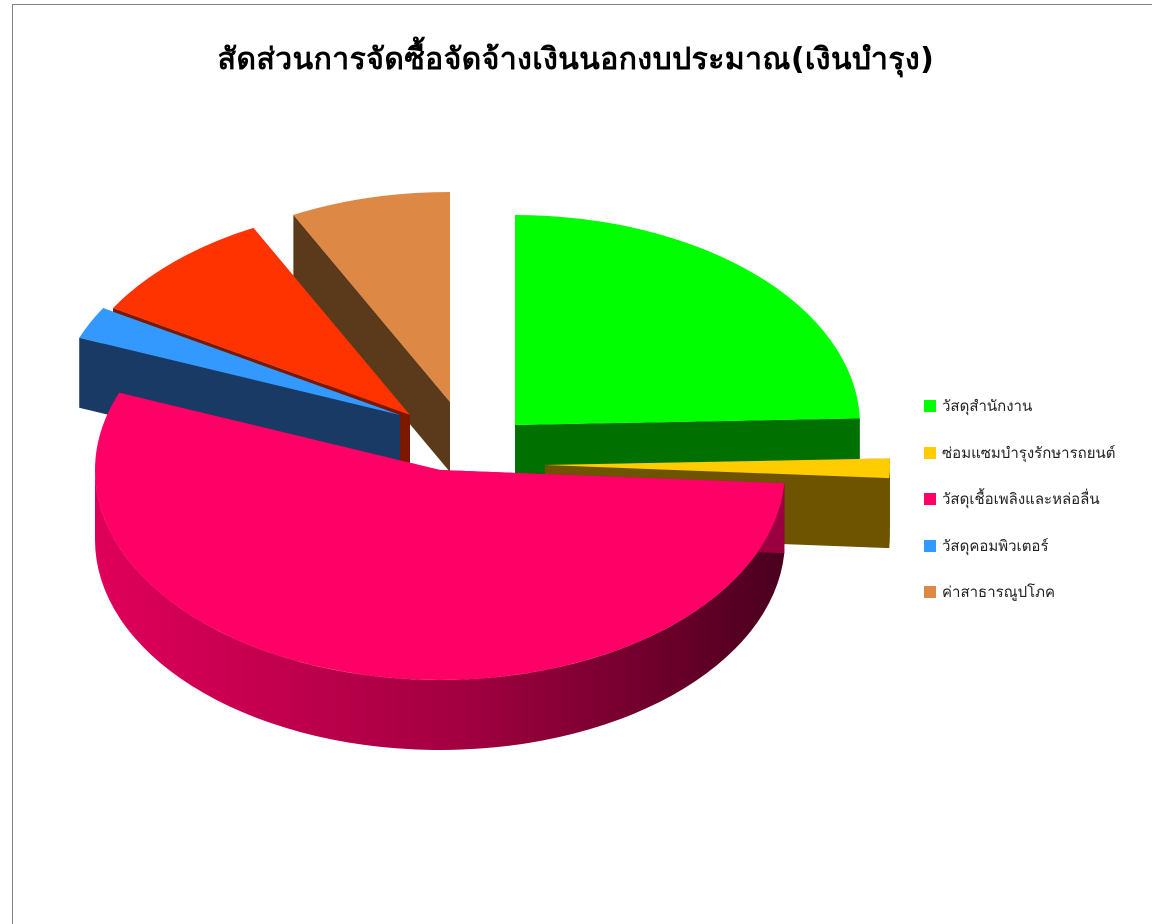 Image resolution: width=1152 pixels, height=924 pixels. I want to click on legend-label: ซ่อมแซมบำรุงรักษารถยนต์, so click(1029, 452).